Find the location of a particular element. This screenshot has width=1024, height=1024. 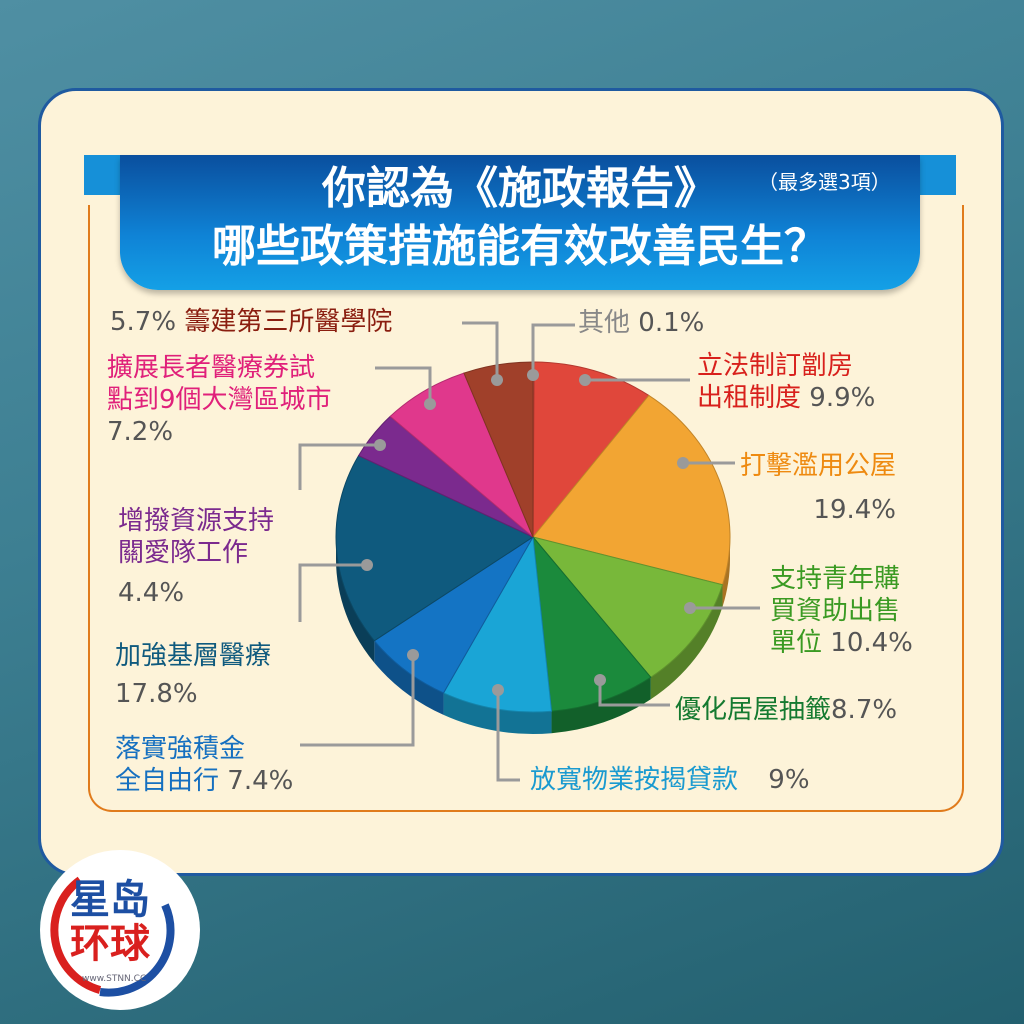

label-hos: 優化居屋抽籤8.7% is located at coordinates (786, 710).